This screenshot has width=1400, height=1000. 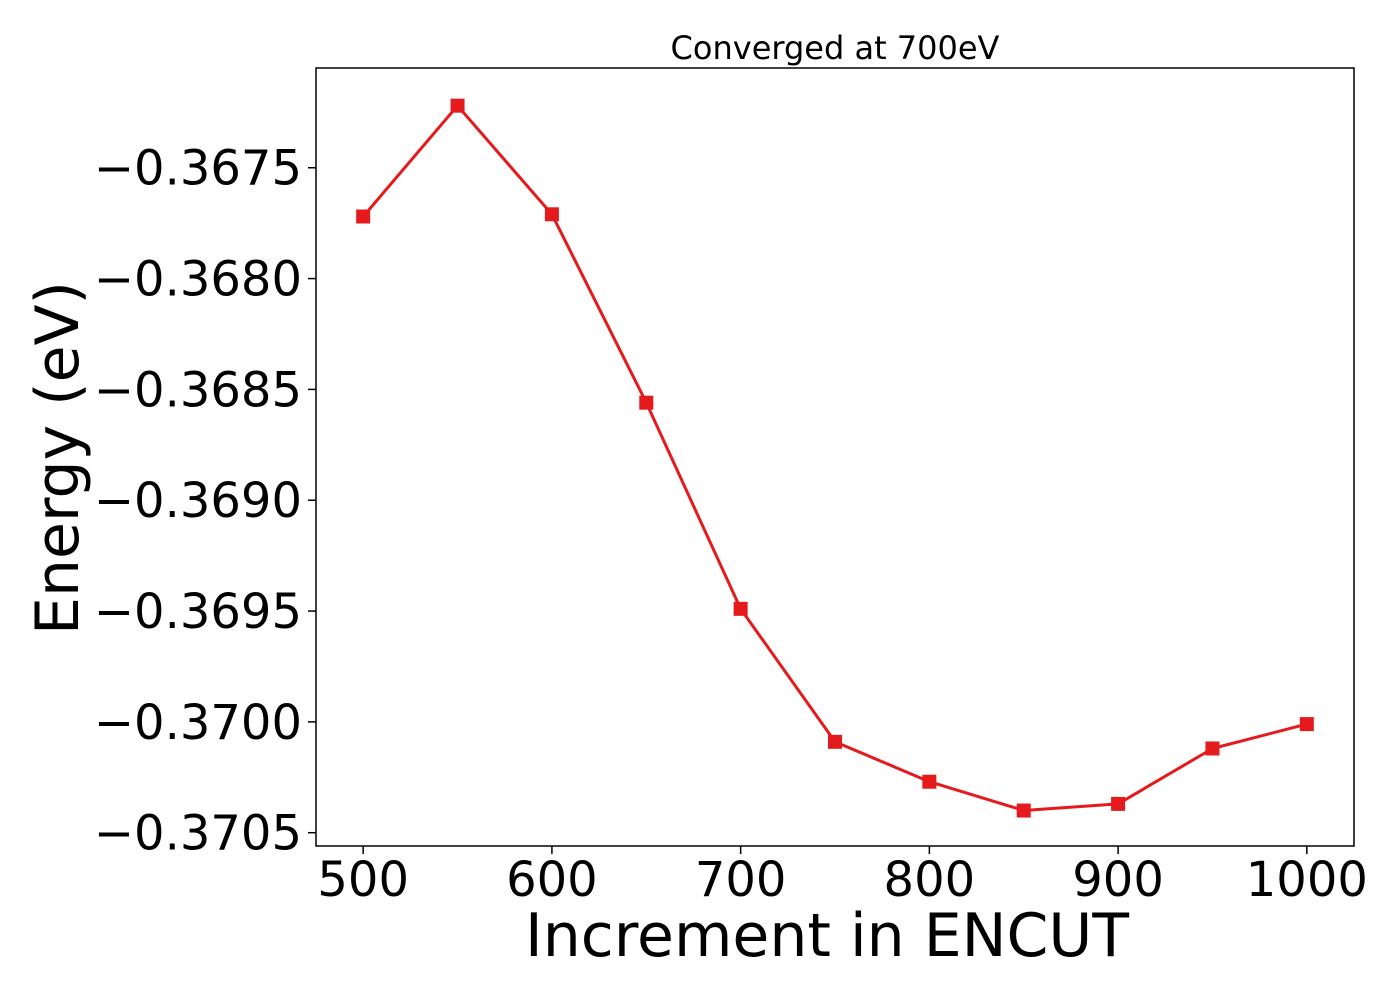 What do you see at coordinates (58, 458) in the screenshot?
I see `y-axis-label: Energy (eV)` at bounding box center [58, 458].